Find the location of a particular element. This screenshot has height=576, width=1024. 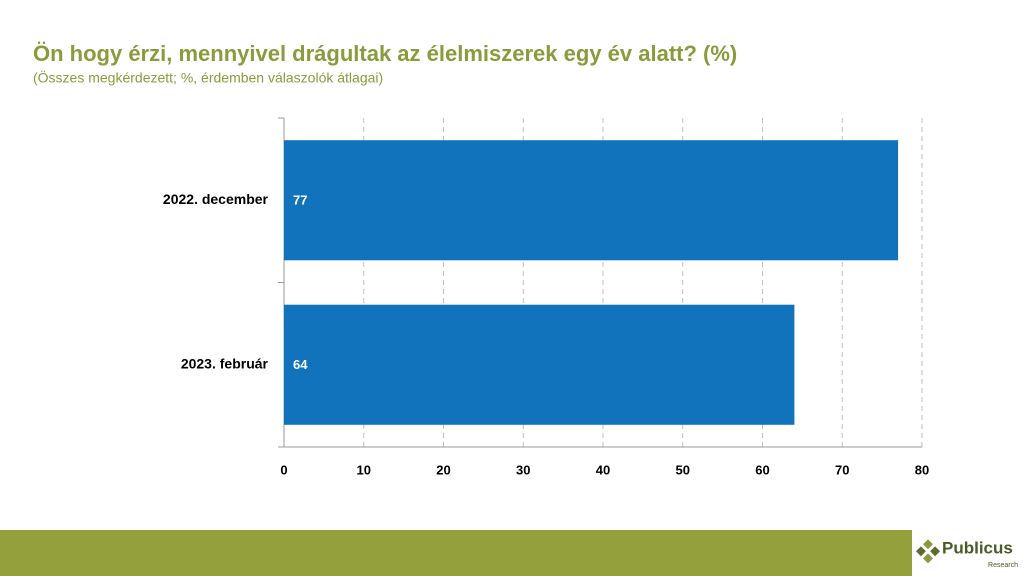

logo-tagline: Research is located at coordinates (1003, 565).